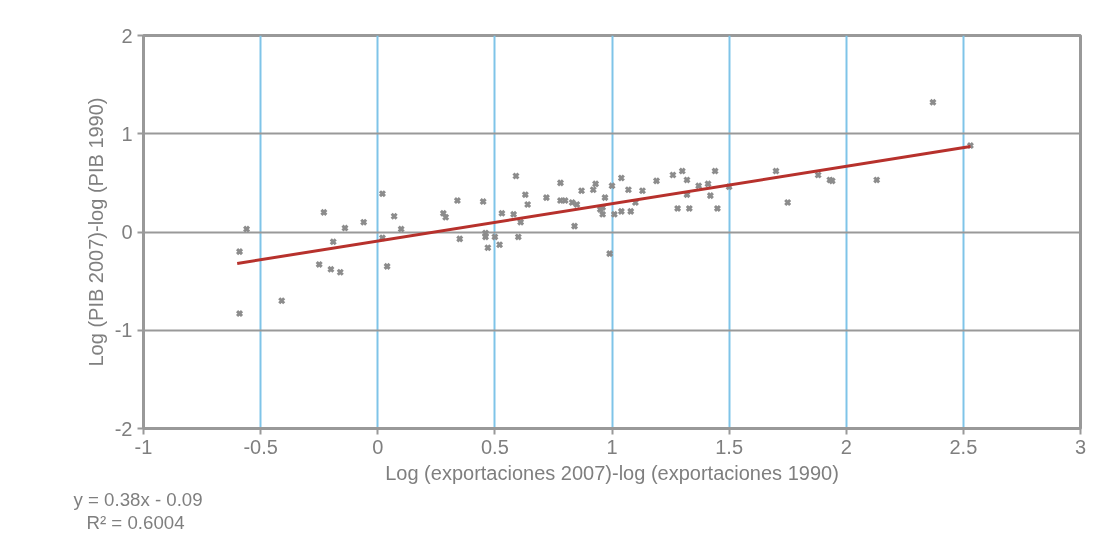 This screenshot has width=1095, height=556. What do you see at coordinates (127, 232) in the screenshot?
I see `y-tick-label: 0` at bounding box center [127, 232].